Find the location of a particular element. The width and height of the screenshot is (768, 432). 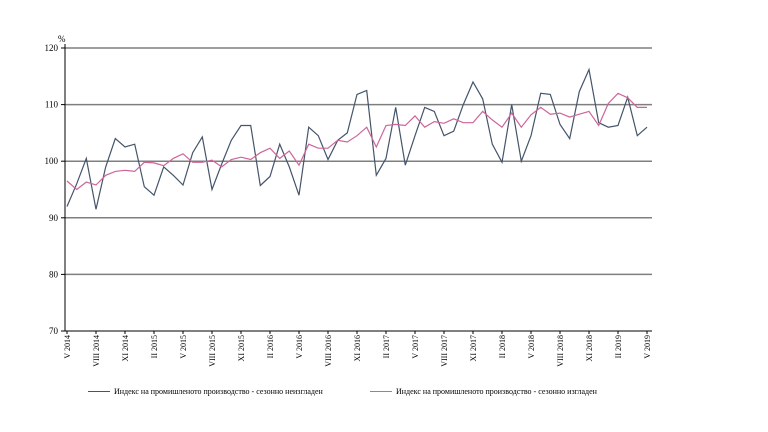

x-tick-label: XI 2018 is located at coordinates (589, 348).